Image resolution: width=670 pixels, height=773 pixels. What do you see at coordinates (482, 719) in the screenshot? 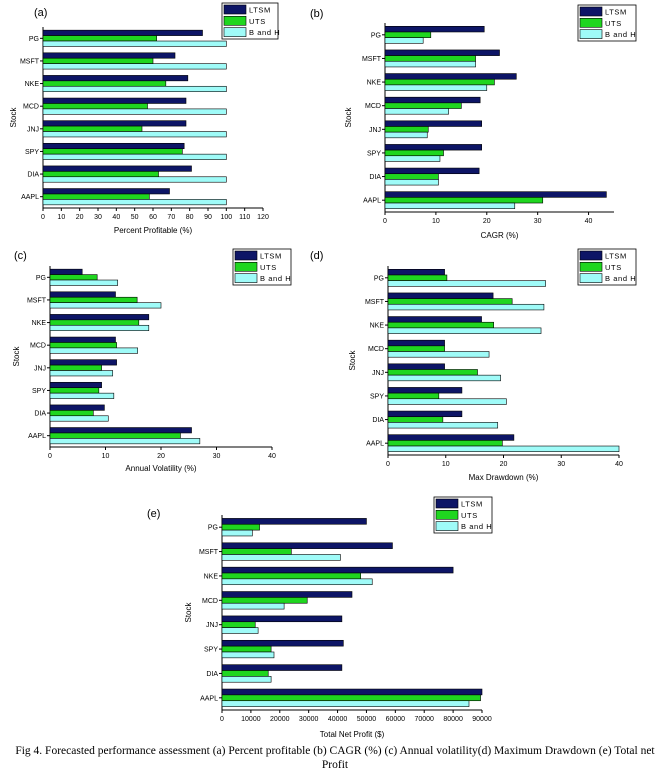
I see `x-tick-label: 90000` at bounding box center [482, 719].